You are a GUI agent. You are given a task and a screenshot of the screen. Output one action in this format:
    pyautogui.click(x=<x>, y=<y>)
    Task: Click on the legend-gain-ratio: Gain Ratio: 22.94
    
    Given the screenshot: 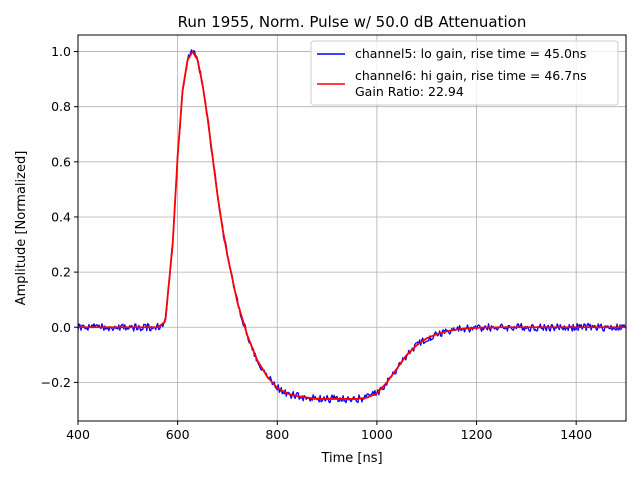 What is the action you would take?
    pyautogui.click(x=409, y=91)
    